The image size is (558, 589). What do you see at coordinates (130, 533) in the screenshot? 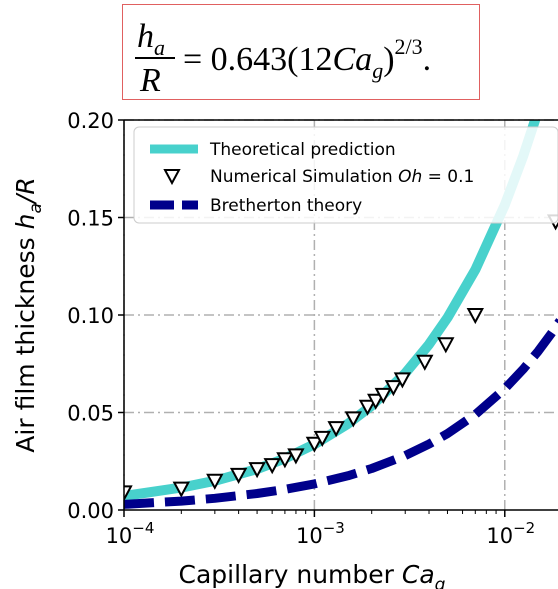
I see `x-tick-label: 10⁻⁴` at bounding box center [130, 533].